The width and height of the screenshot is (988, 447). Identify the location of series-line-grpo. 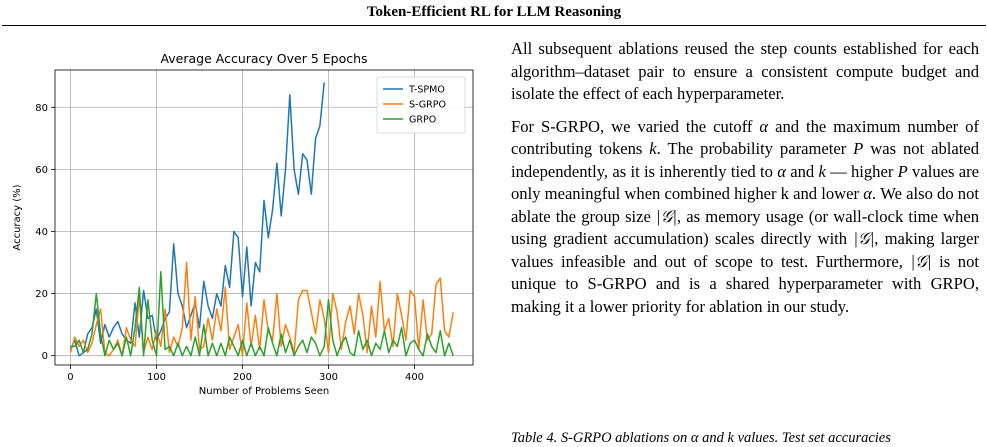
(262, 314).